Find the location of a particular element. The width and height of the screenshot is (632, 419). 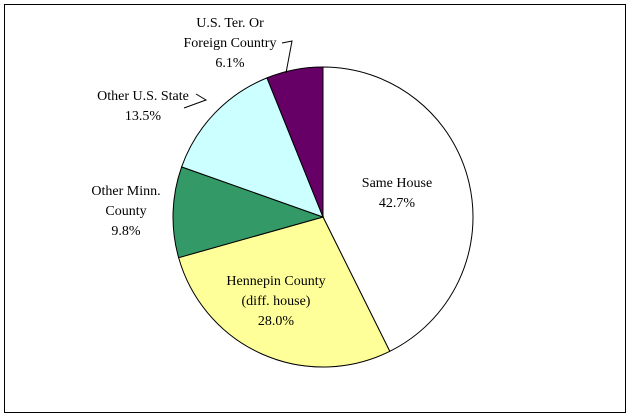

slice-label-line: 9.8% is located at coordinates (126, 231).